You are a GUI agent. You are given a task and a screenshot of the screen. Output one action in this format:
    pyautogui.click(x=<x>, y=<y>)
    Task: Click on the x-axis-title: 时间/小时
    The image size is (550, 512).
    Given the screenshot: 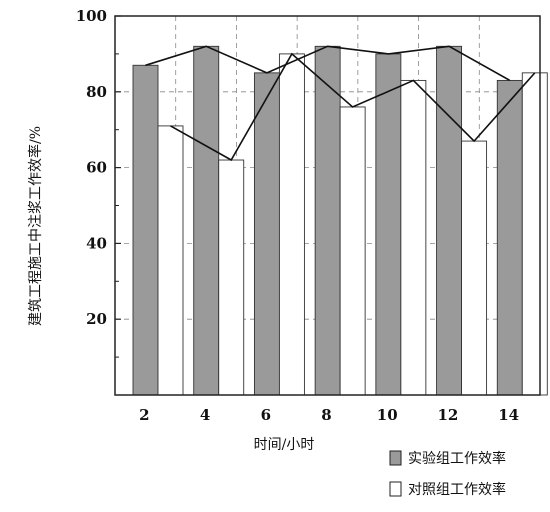 What is the action you would take?
    pyautogui.click(x=284, y=445)
    